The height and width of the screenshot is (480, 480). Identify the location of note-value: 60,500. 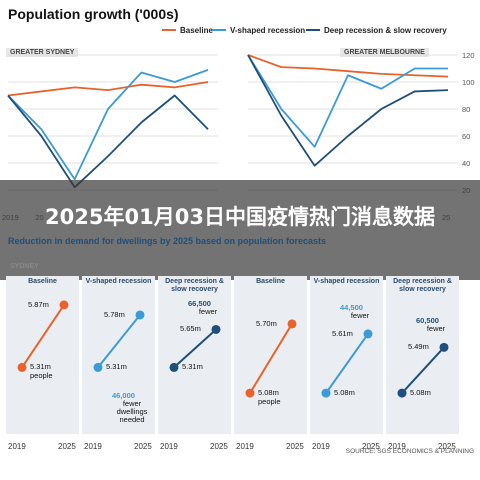
(427, 321).